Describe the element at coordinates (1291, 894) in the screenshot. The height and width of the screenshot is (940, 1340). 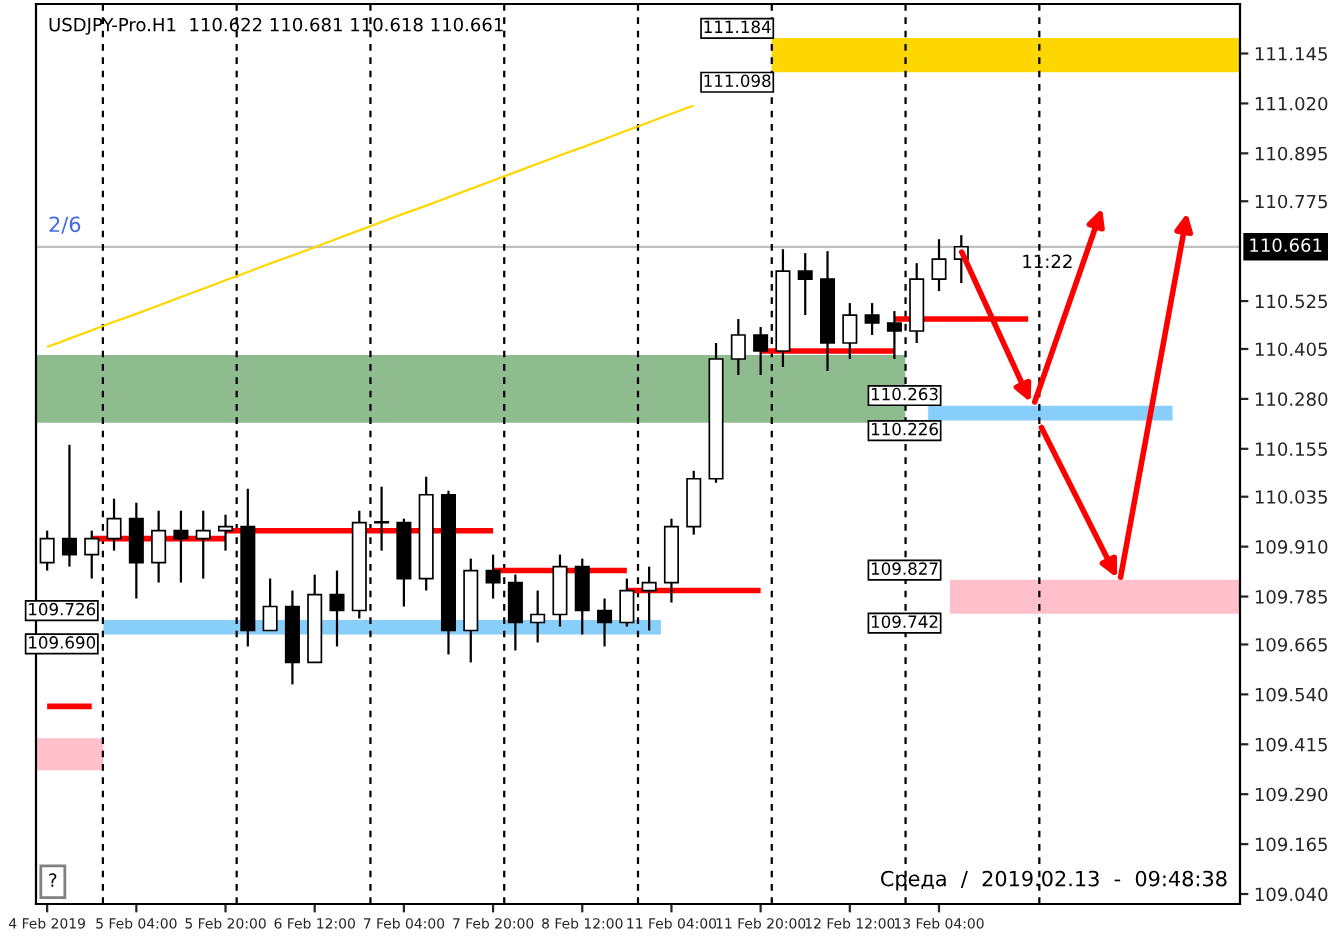
I see `y-tick-label: 109.040` at that location.